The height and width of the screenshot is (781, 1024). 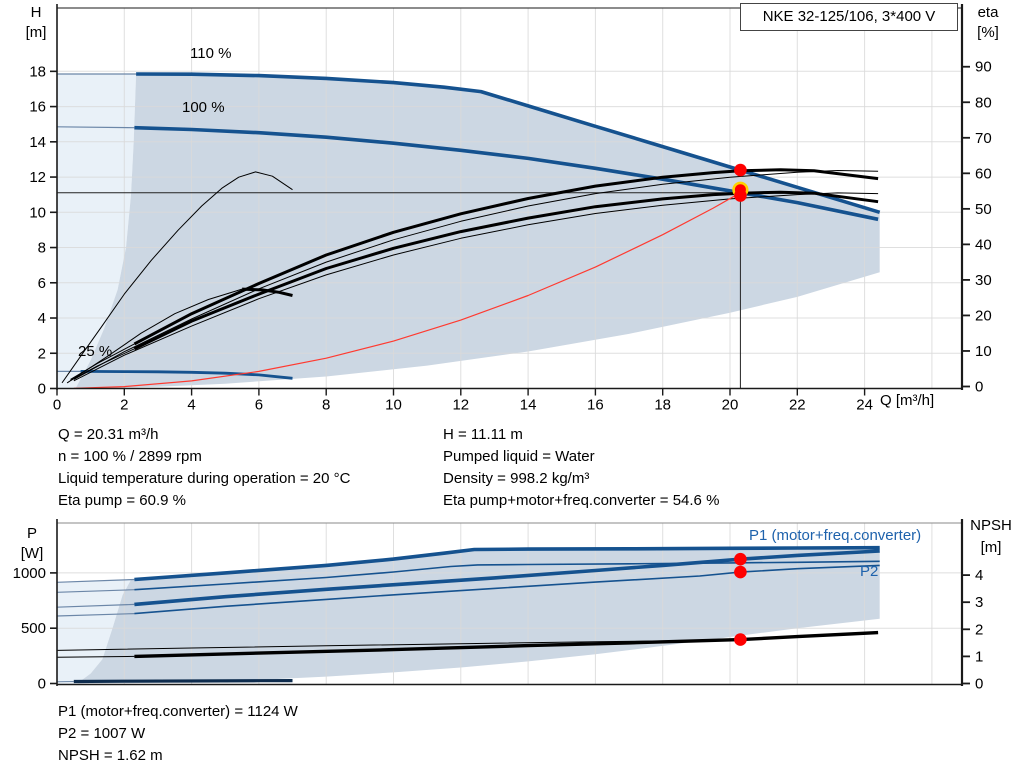 What do you see at coordinates (36, 32) in the screenshot?
I see `h-axis-unit: [m]` at bounding box center [36, 32].